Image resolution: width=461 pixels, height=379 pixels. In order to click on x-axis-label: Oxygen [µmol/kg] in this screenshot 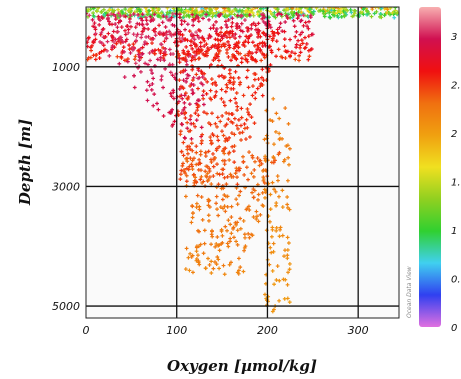, I will do `click(242, 366)`.